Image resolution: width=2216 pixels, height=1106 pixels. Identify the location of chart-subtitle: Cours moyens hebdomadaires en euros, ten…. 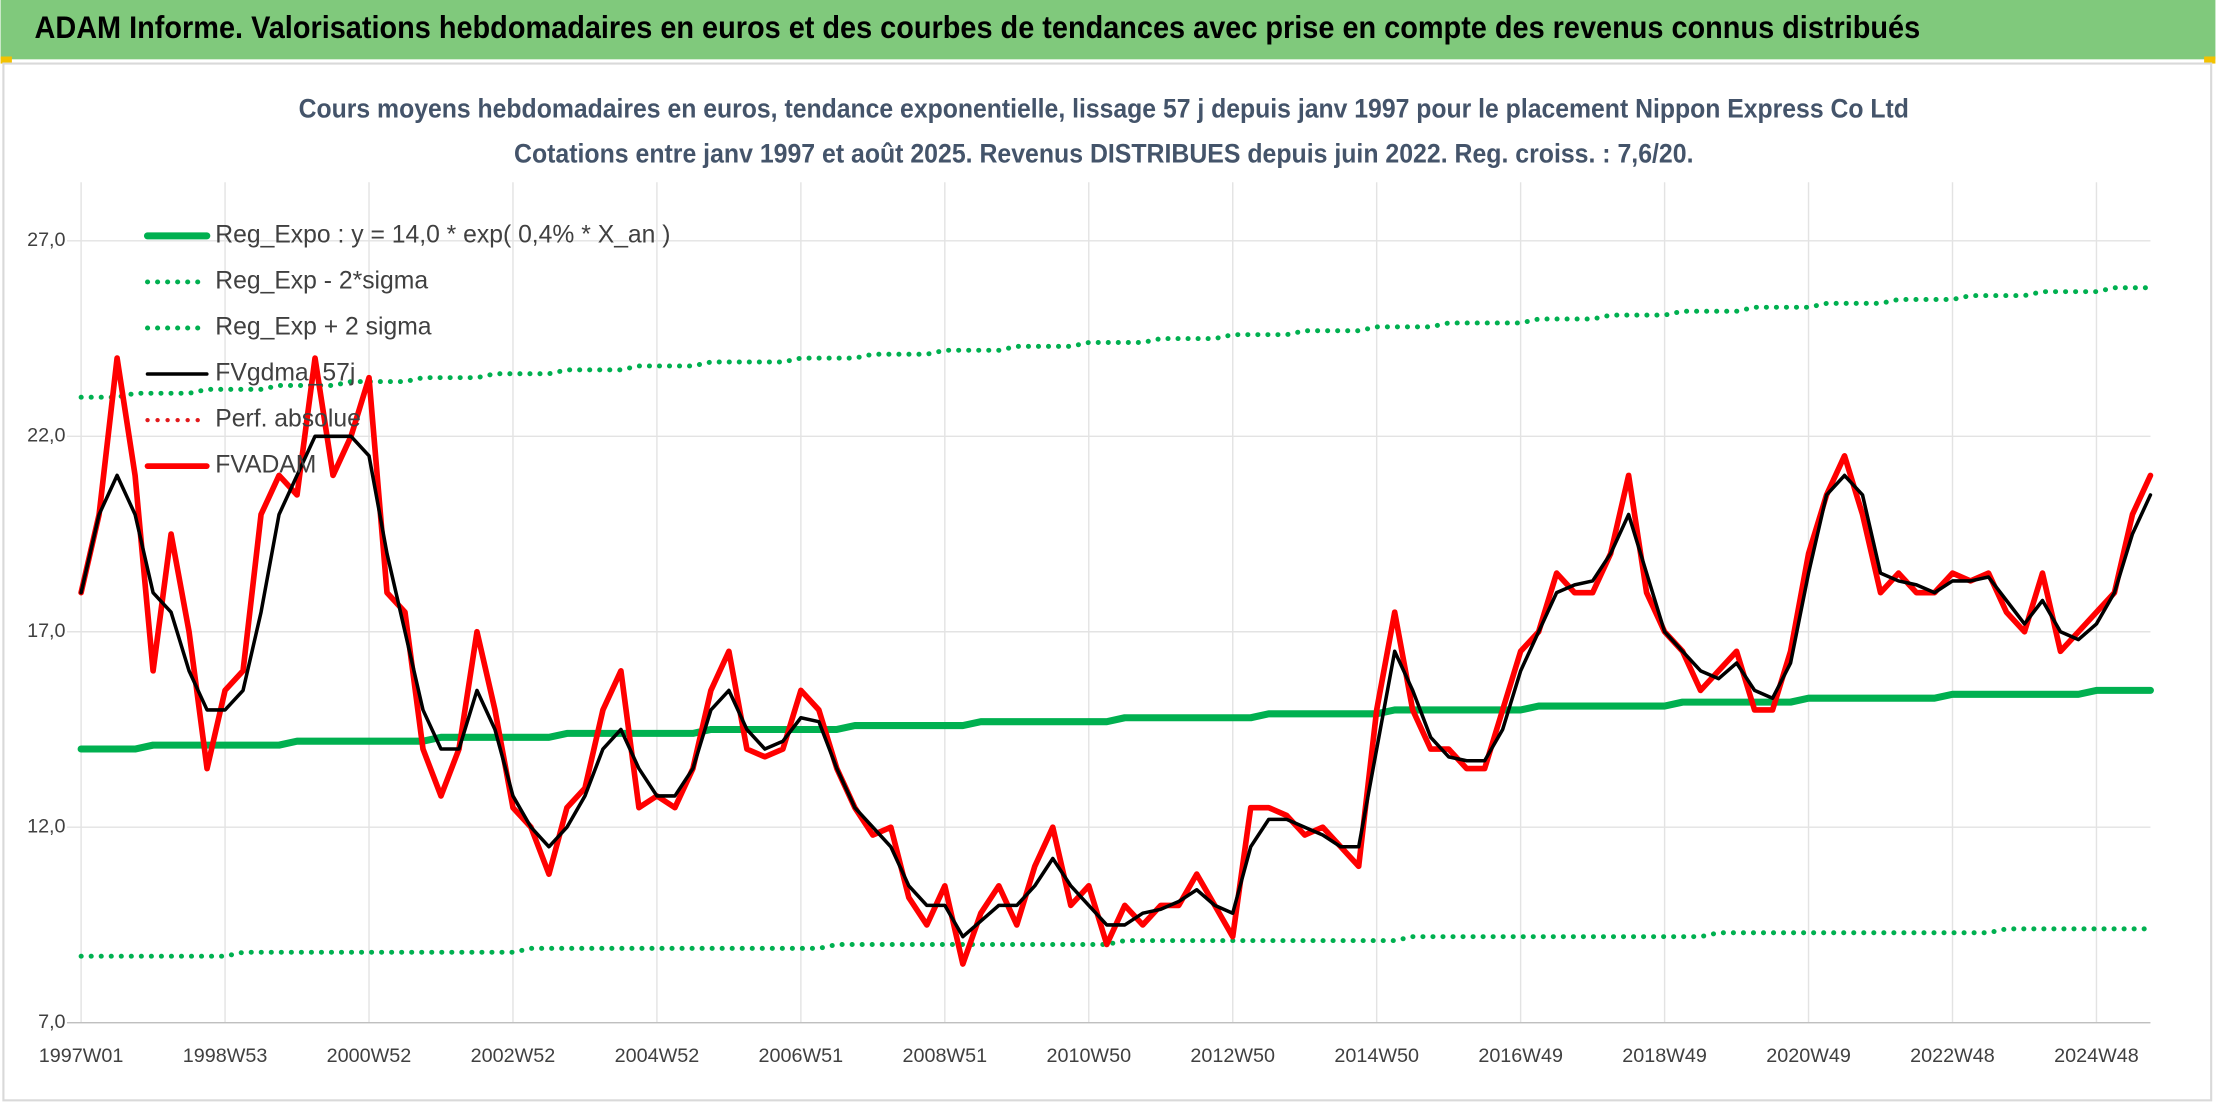
(1104, 108).